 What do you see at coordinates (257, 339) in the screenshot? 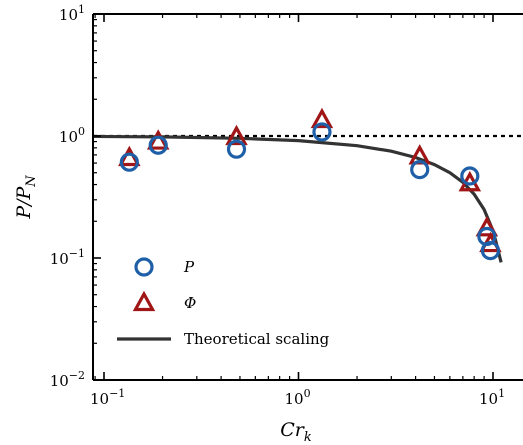
I see `legend-theory-label: Theoretical scaling` at bounding box center [257, 339].